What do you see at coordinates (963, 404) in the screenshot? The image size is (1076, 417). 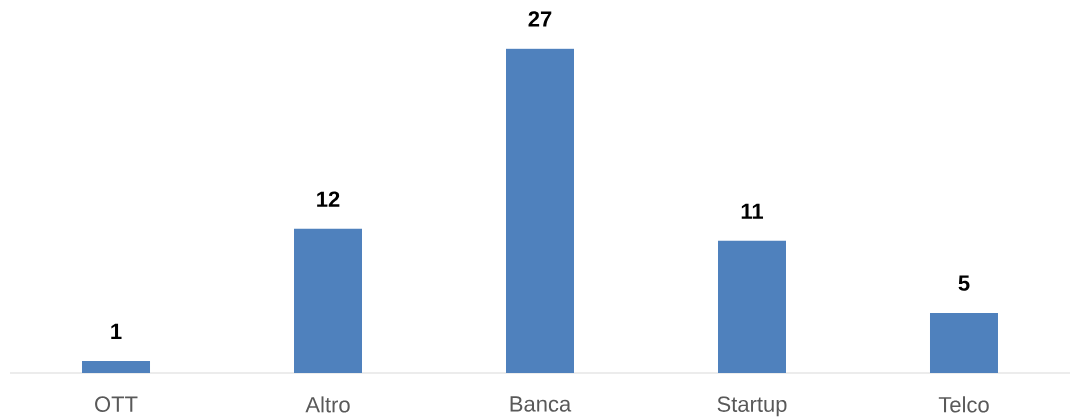 I see `x-tick-label: Telco` at bounding box center [963, 404].